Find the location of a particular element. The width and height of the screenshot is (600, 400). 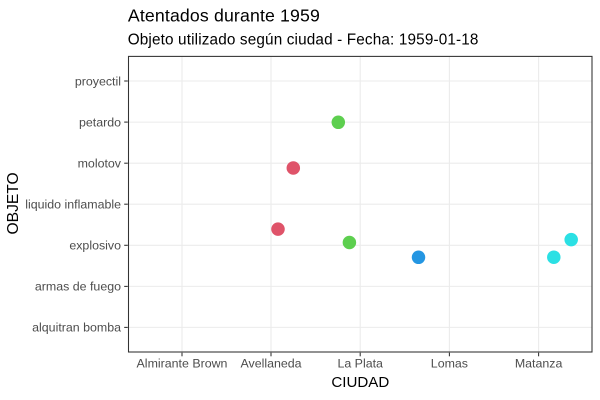

svg-text: proyectil is located at coordinates (98, 81).